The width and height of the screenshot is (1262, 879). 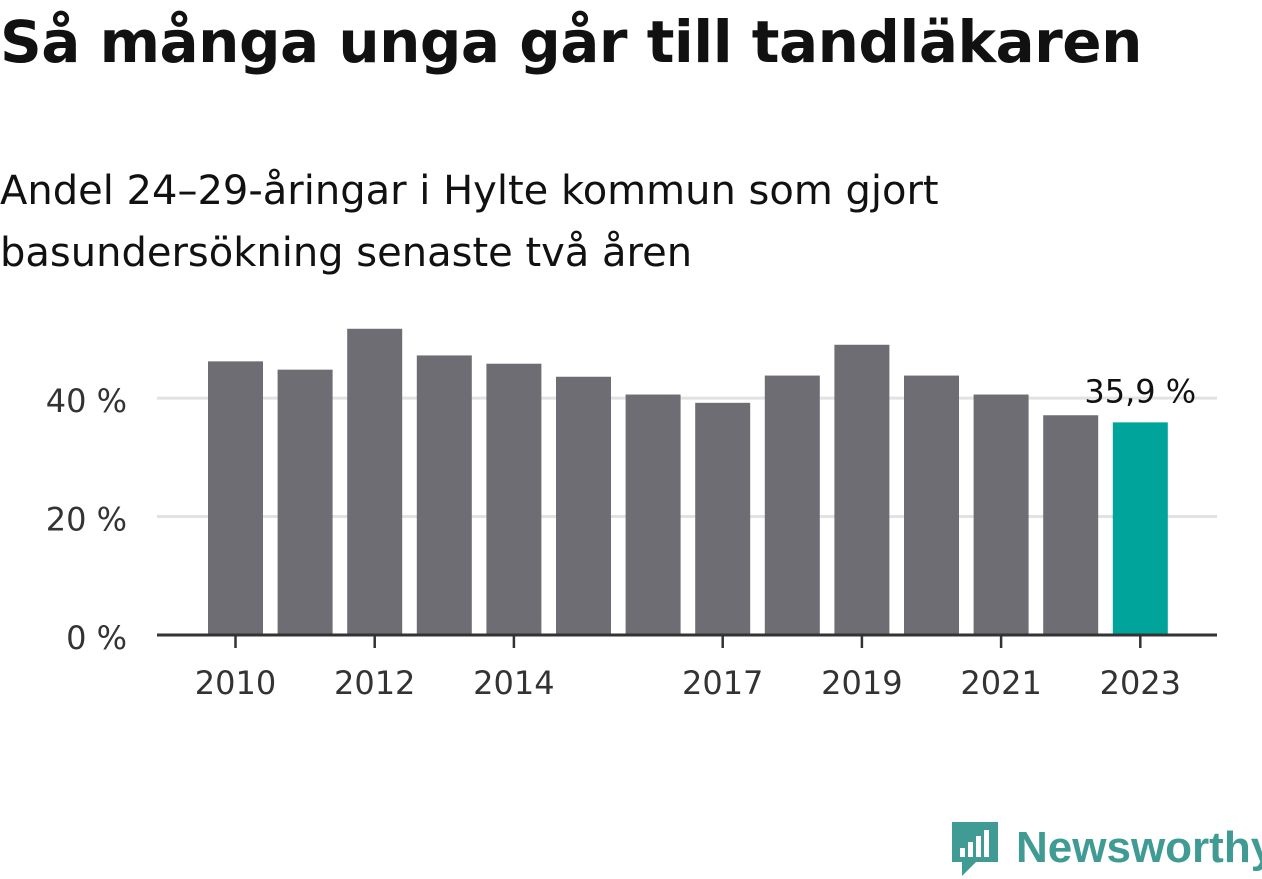 What do you see at coordinates (235, 498) in the screenshot?
I see `bar-2010` at bounding box center [235, 498].